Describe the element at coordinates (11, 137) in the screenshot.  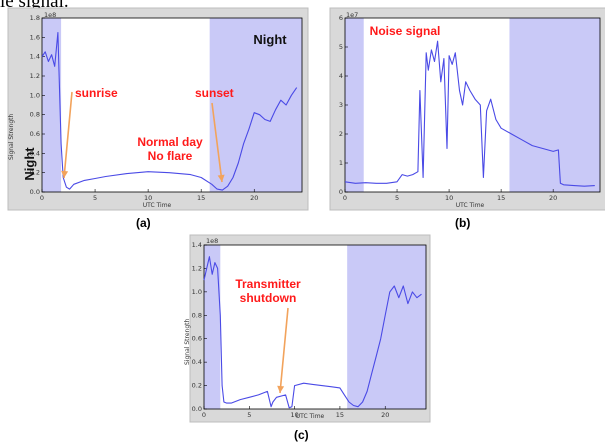
I see `chart-a-ylabel: Signal Strength` at that location.